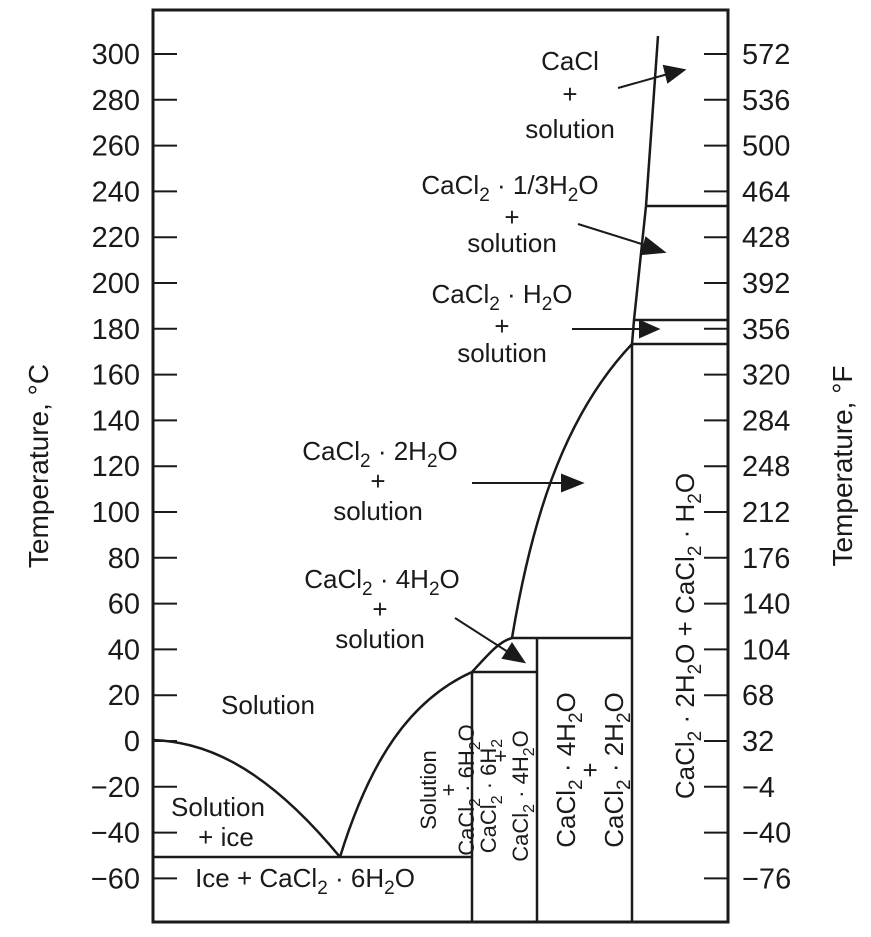  I want to click on label-solution: Solution, so click(268, 705).